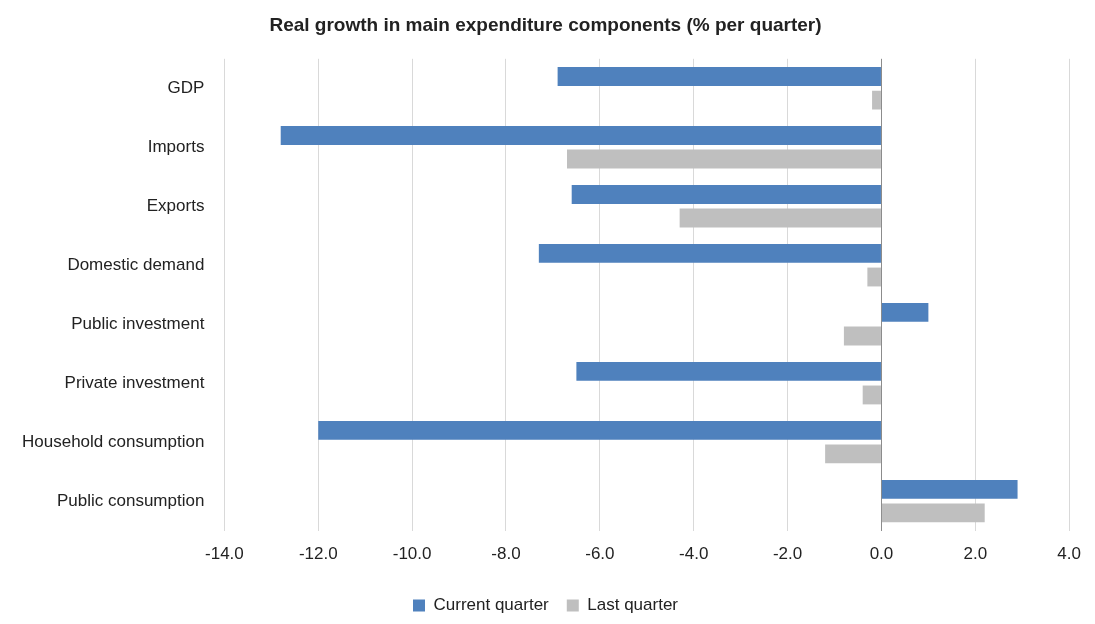 The width and height of the screenshot is (1095, 624). Describe the element at coordinates (787, 554) in the screenshot. I see `x-tick-label: -2.0` at that location.